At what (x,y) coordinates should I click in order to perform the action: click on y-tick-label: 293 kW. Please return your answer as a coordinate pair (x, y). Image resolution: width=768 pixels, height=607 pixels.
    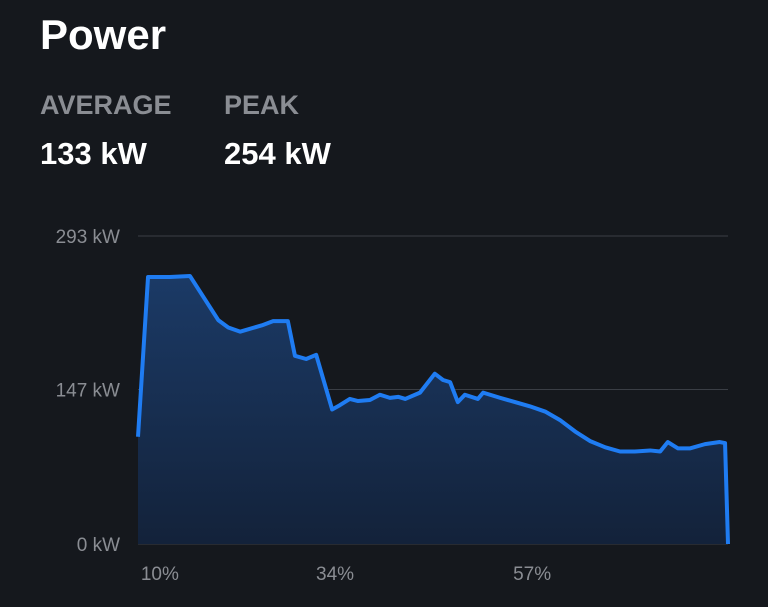
    Looking at the image, I should click on (88, 237).